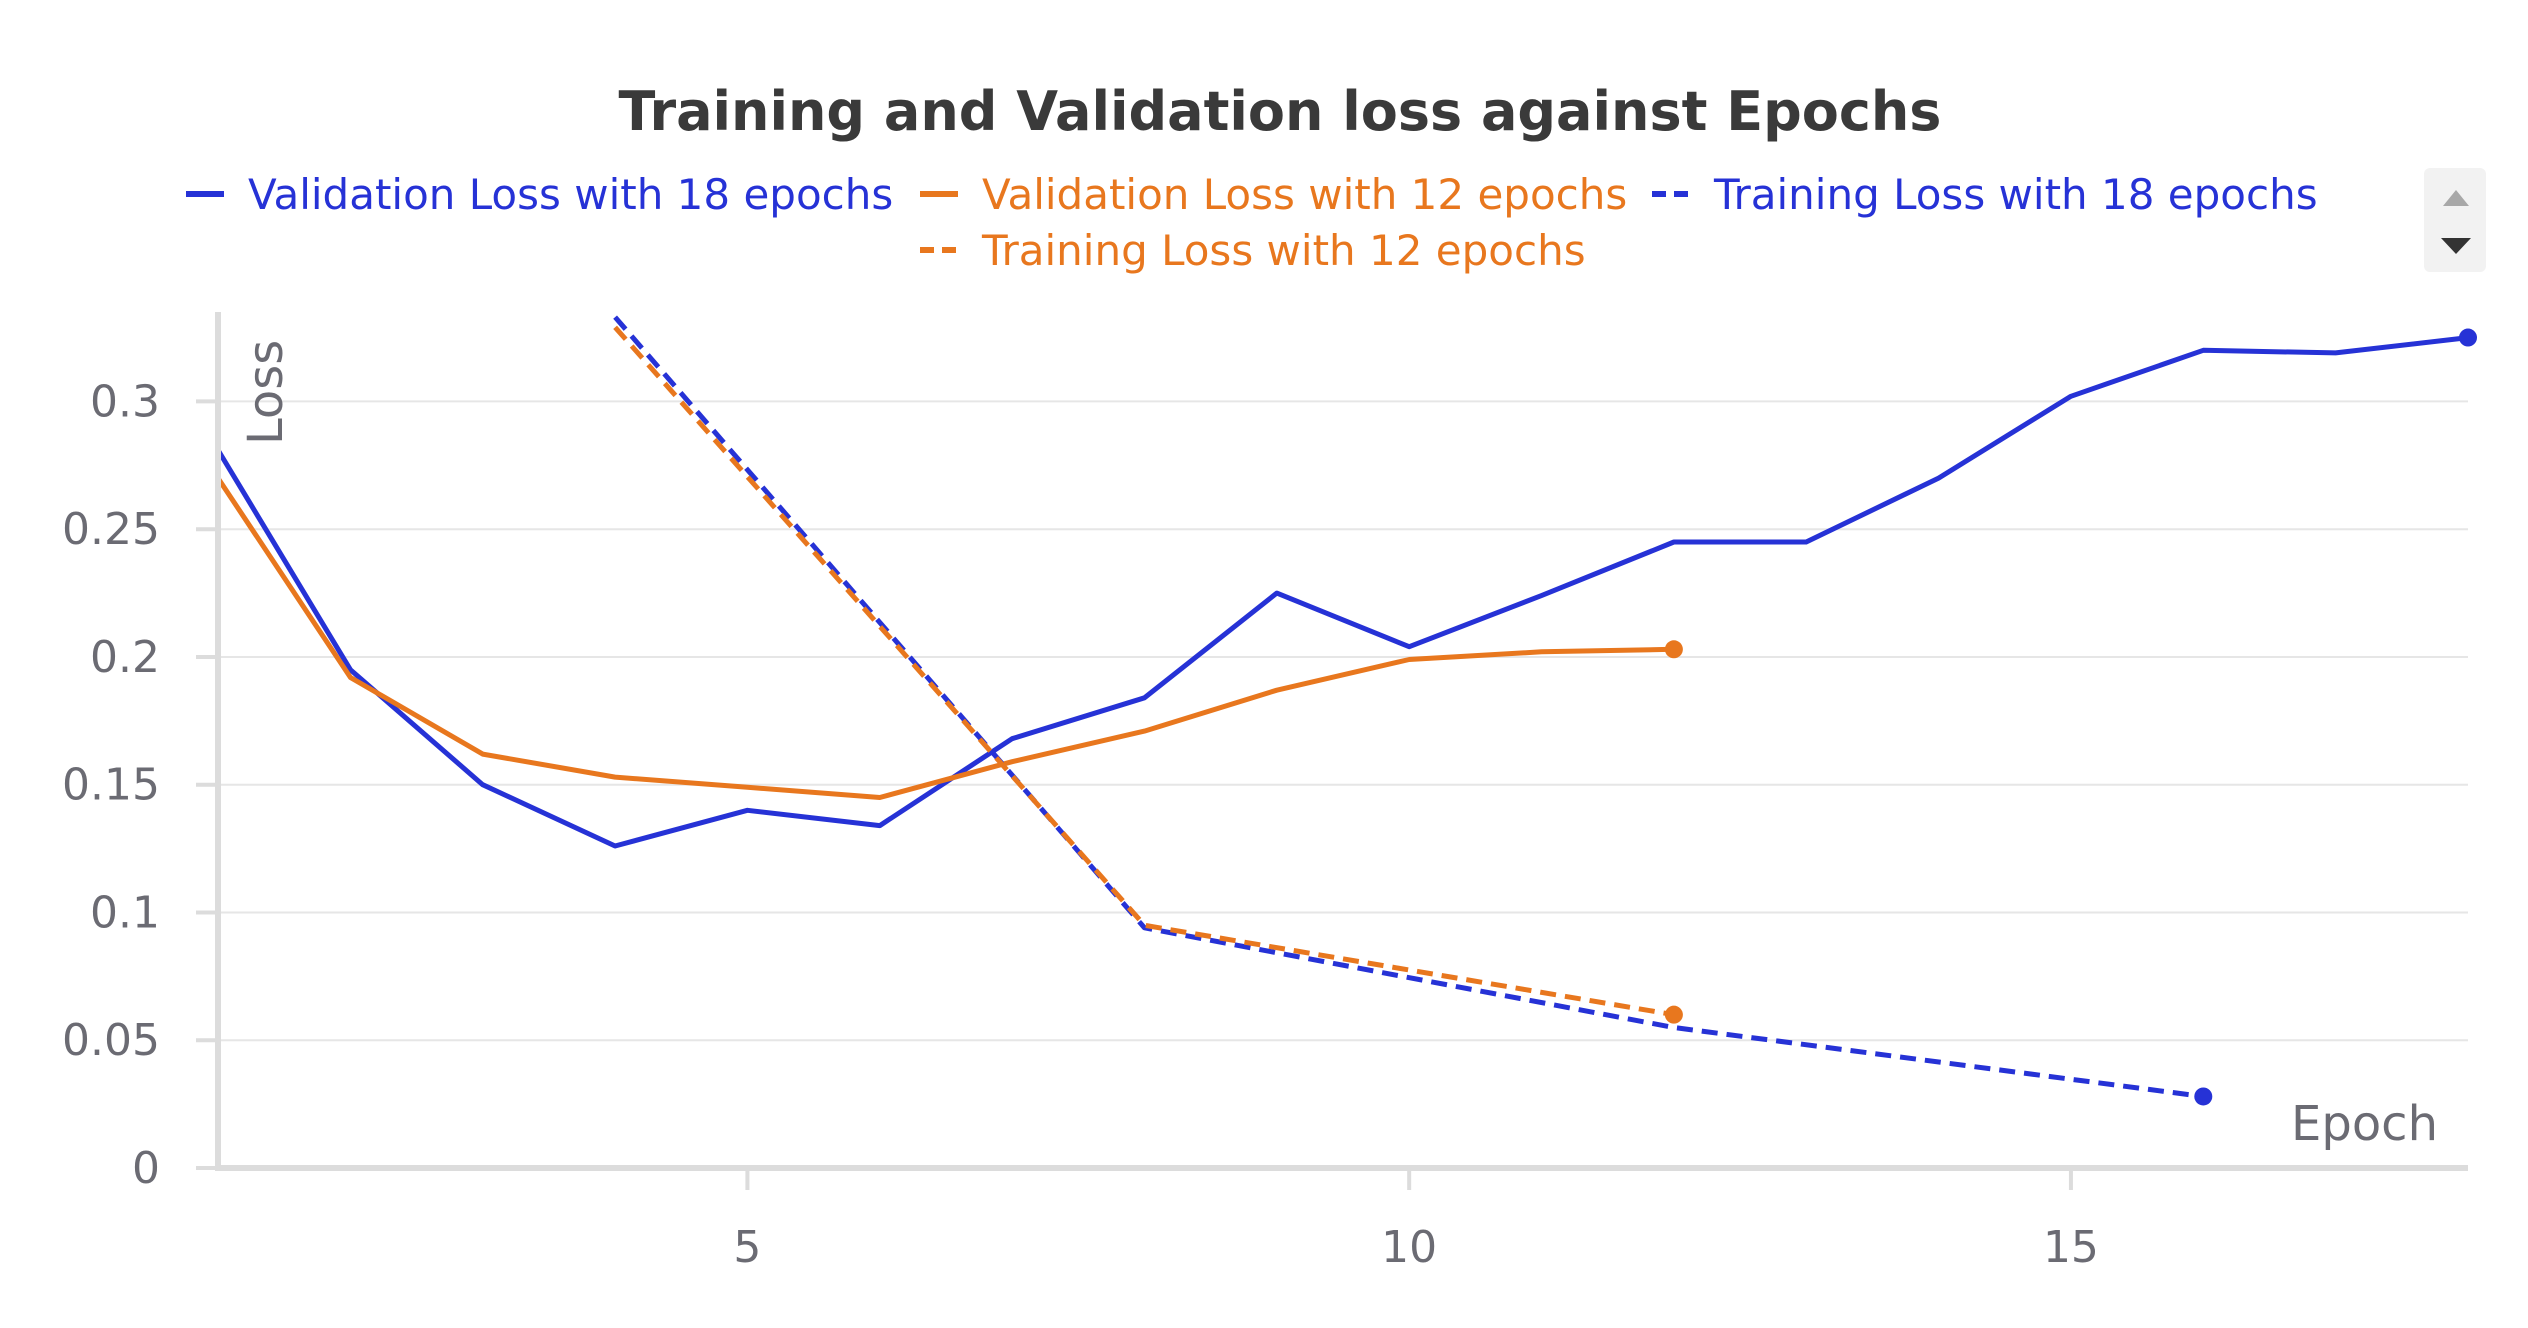  I want to click on y-tick-label: 0, so click(146, 1168).